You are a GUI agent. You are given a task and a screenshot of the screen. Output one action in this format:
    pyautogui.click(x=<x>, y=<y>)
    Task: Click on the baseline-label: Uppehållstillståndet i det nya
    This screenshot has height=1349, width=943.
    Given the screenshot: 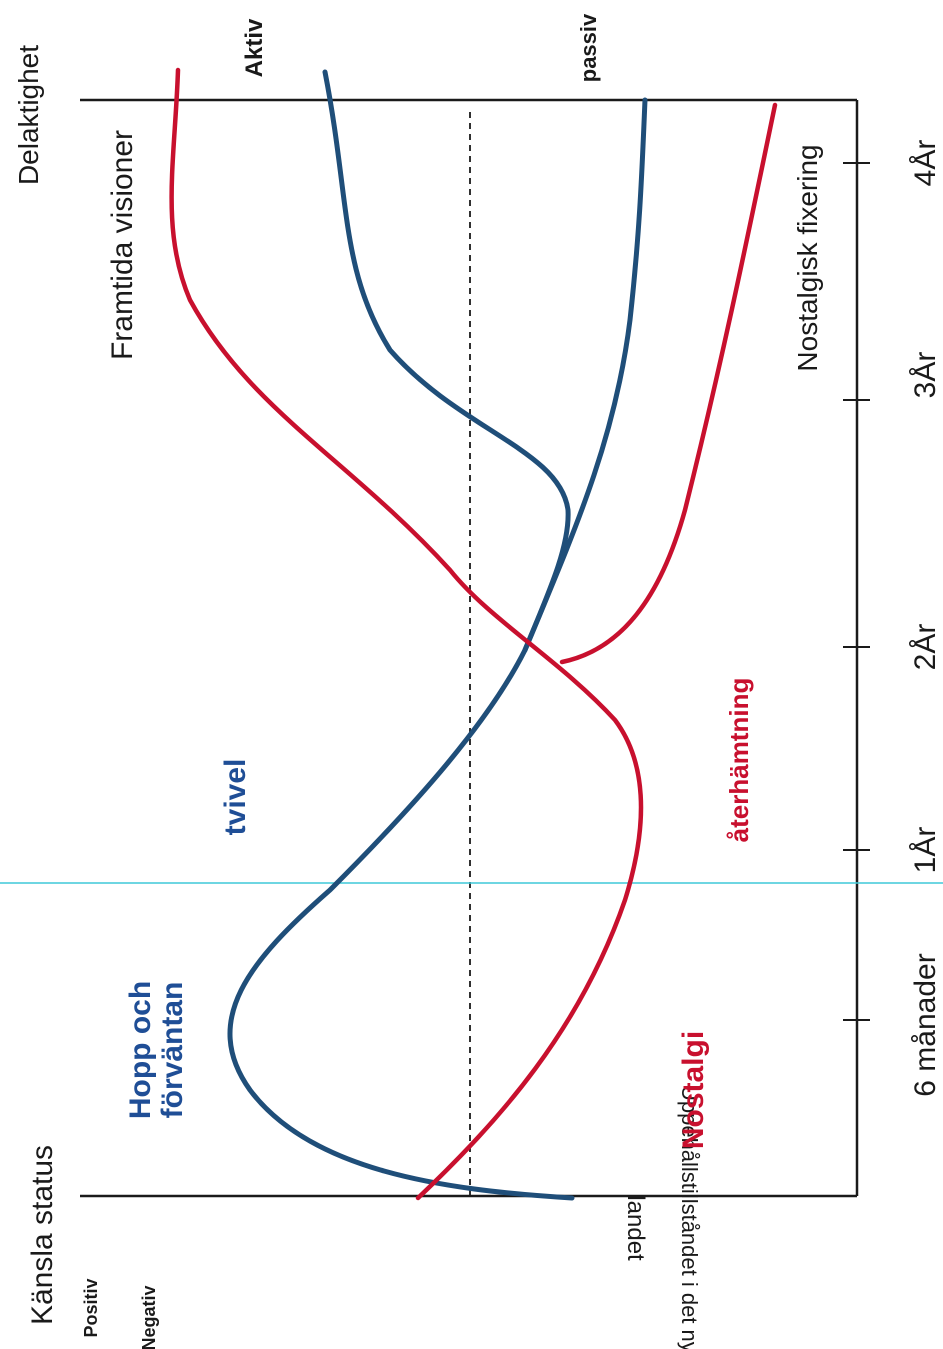 What is the action you would take?
    pyautogui.click(x=689, y=1217)
    